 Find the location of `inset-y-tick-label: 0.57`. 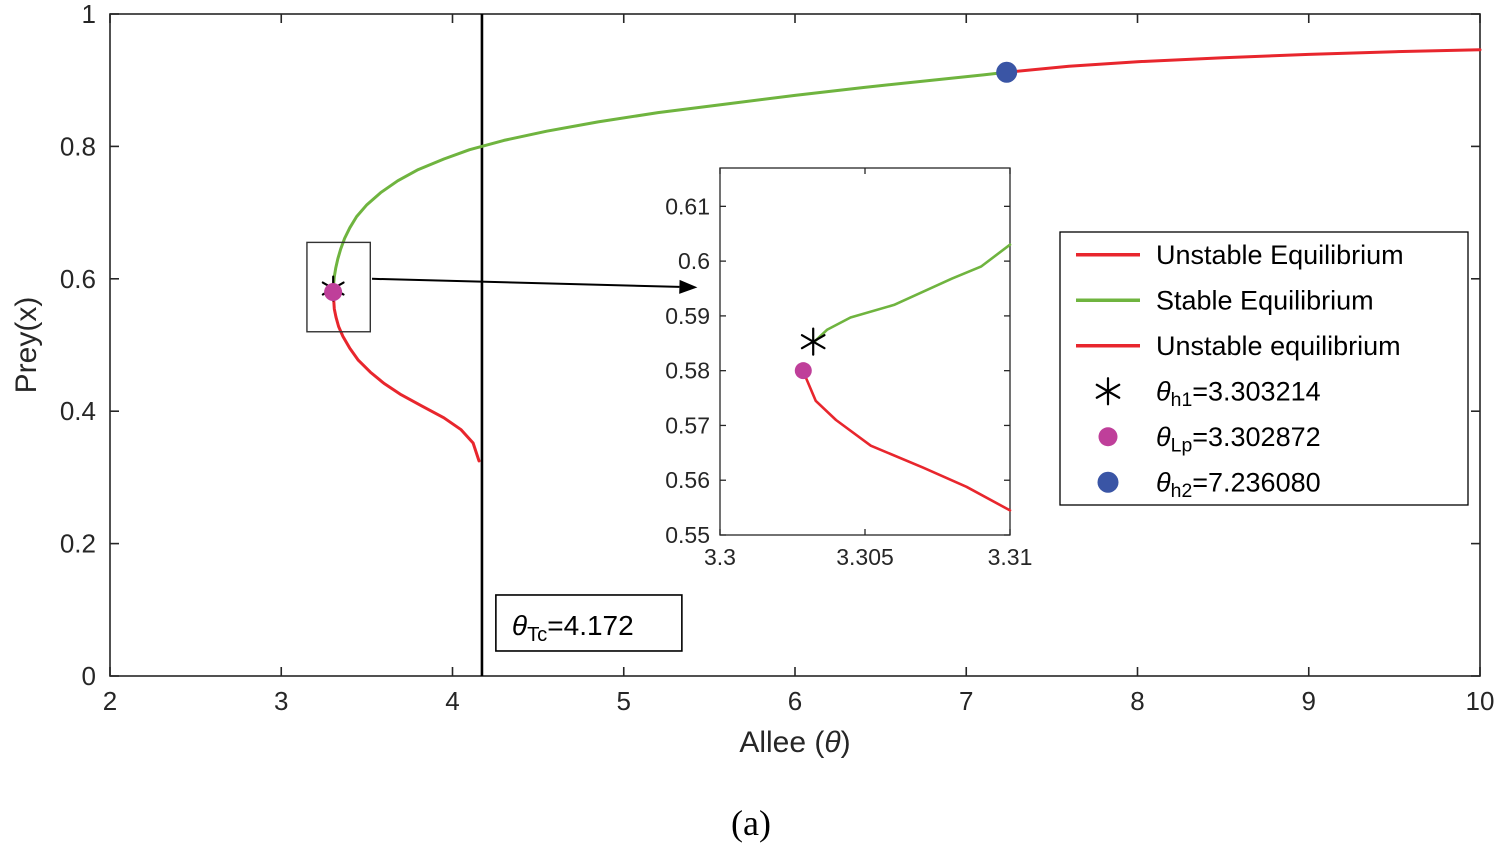

inset-y-tick-label: 0.57 is located at coordinates (687, 425).